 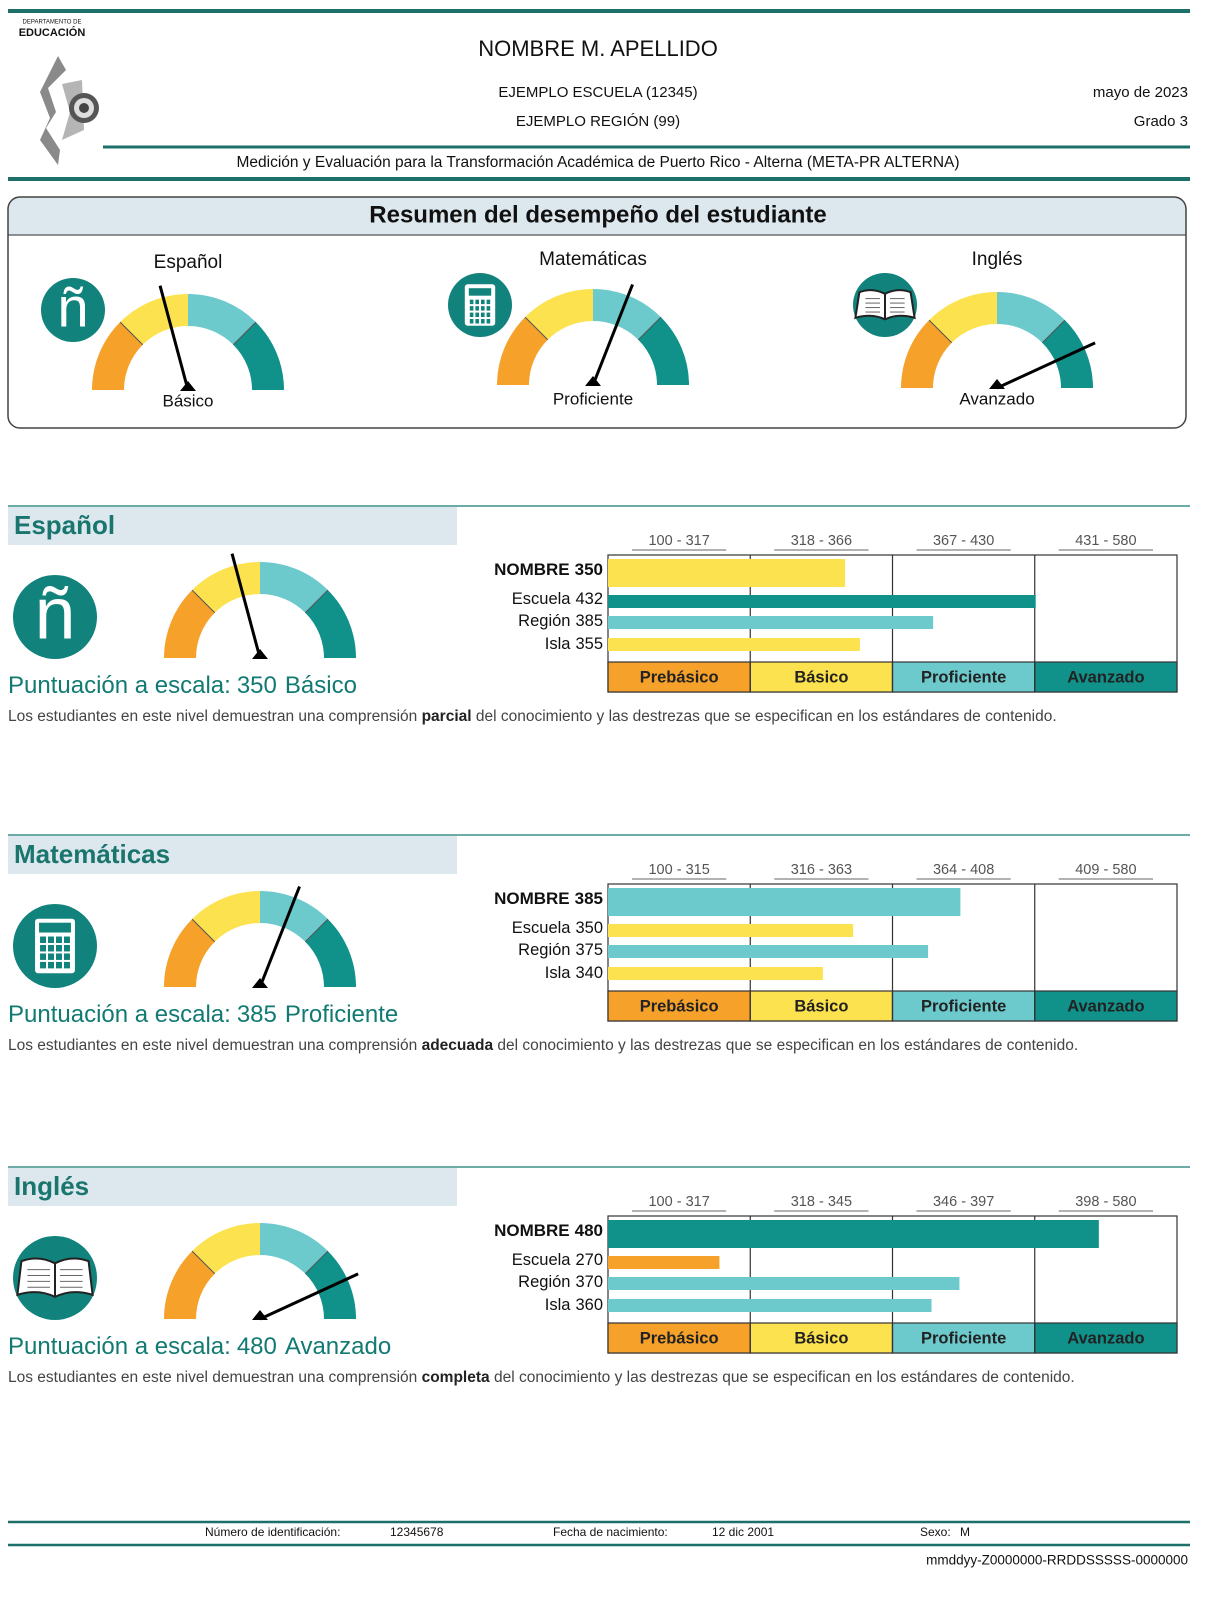 I want to click on id-label: Número de identificación:, so click(x=272, y=1532).